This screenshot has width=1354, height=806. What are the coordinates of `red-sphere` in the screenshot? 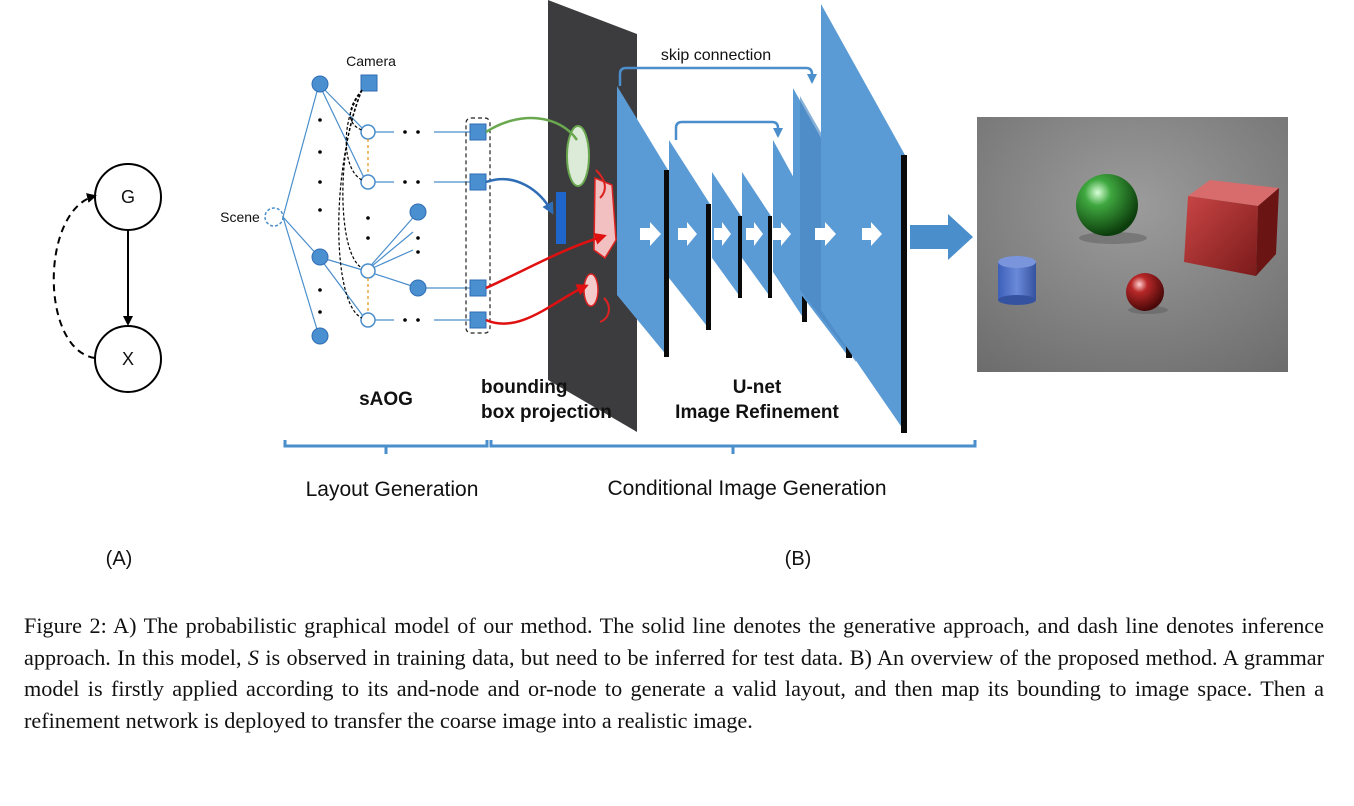 It's located at (1145, 292).